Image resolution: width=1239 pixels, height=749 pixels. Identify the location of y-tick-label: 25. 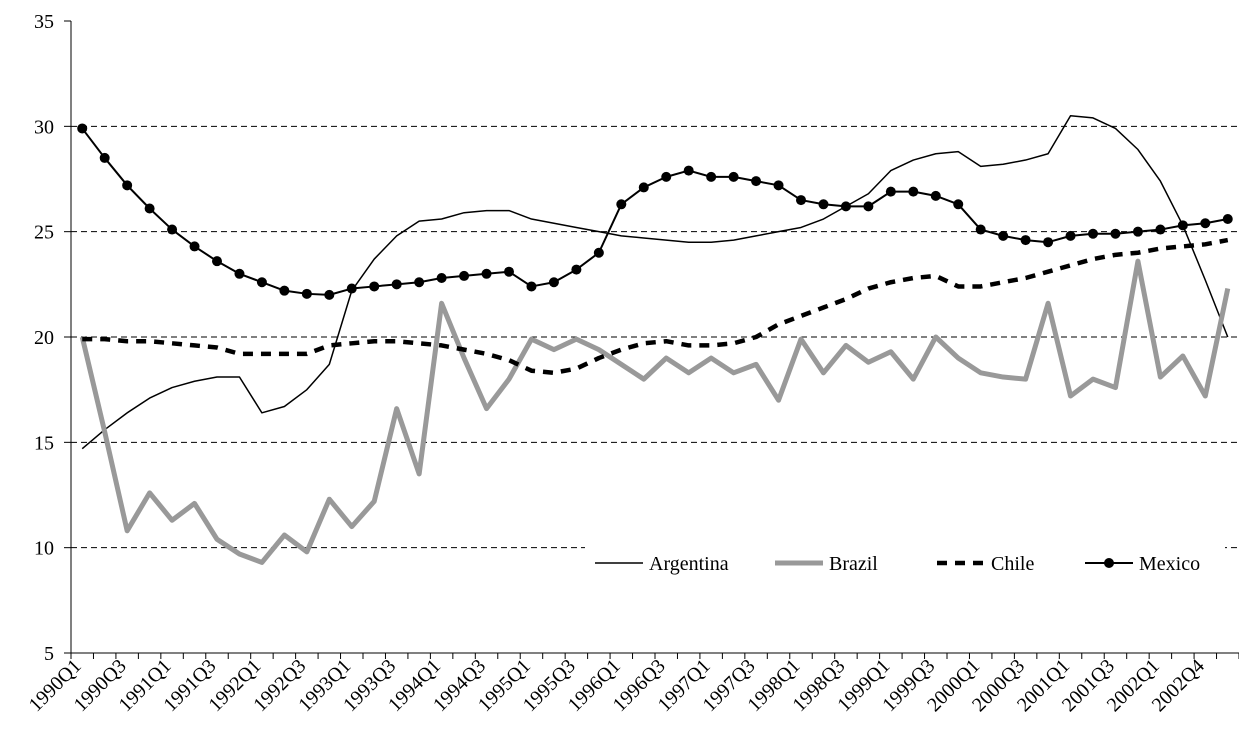
(44, 233).